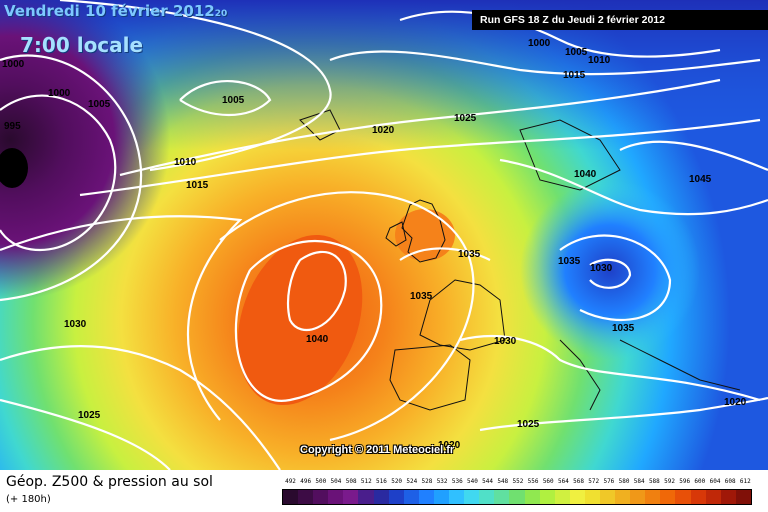  I want to click on scale-label: 604, so click(715, 481).